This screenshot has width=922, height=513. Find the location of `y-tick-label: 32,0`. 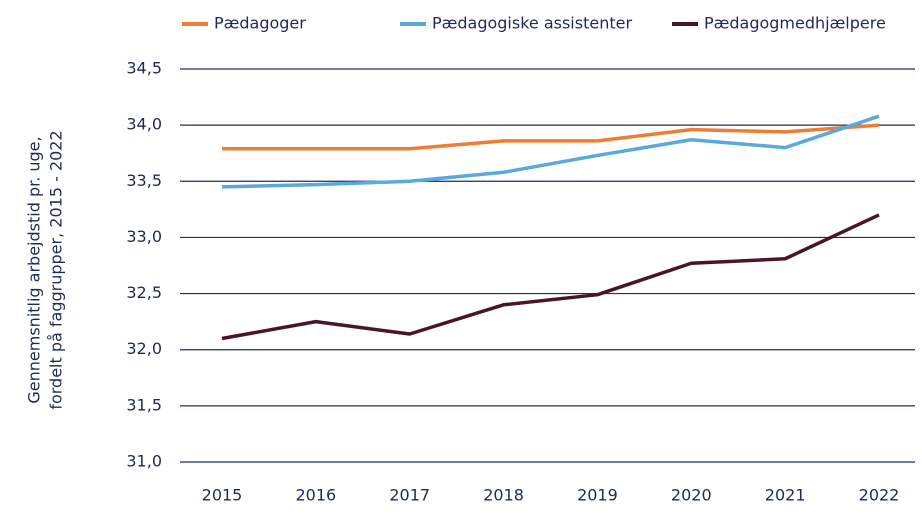

y-tick-label: 32,0 is located at coordinates (144, 348).